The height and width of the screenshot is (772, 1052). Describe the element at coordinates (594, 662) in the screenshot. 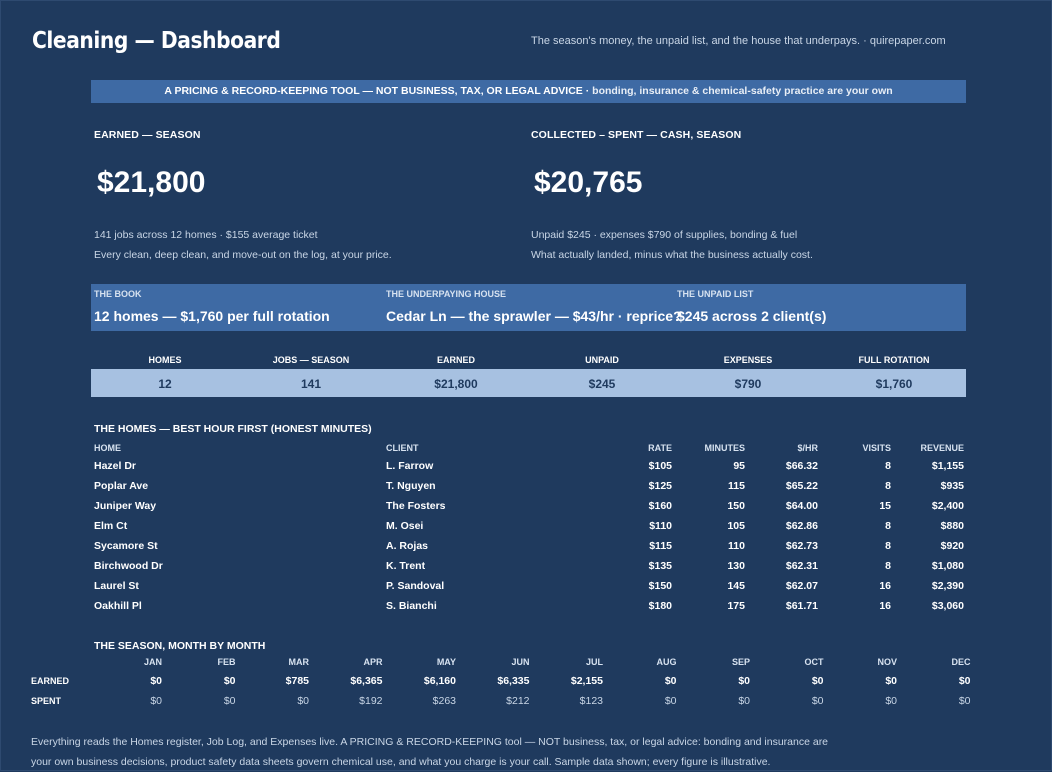

I see `month-header: JUL` at that location.